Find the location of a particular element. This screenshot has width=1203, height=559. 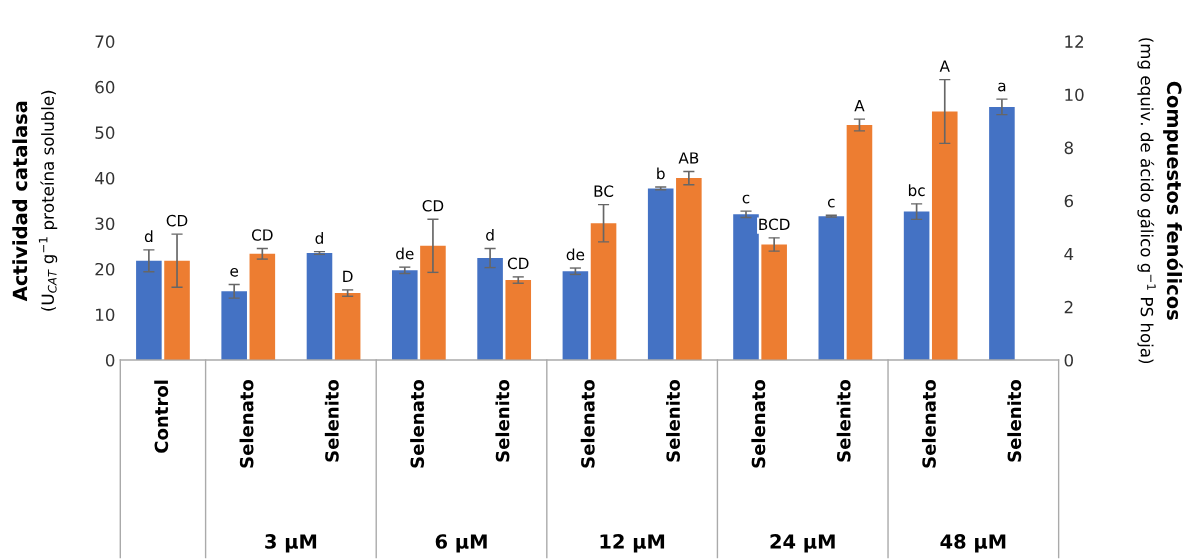

data-label: bc is located at coordinates (916, 190).